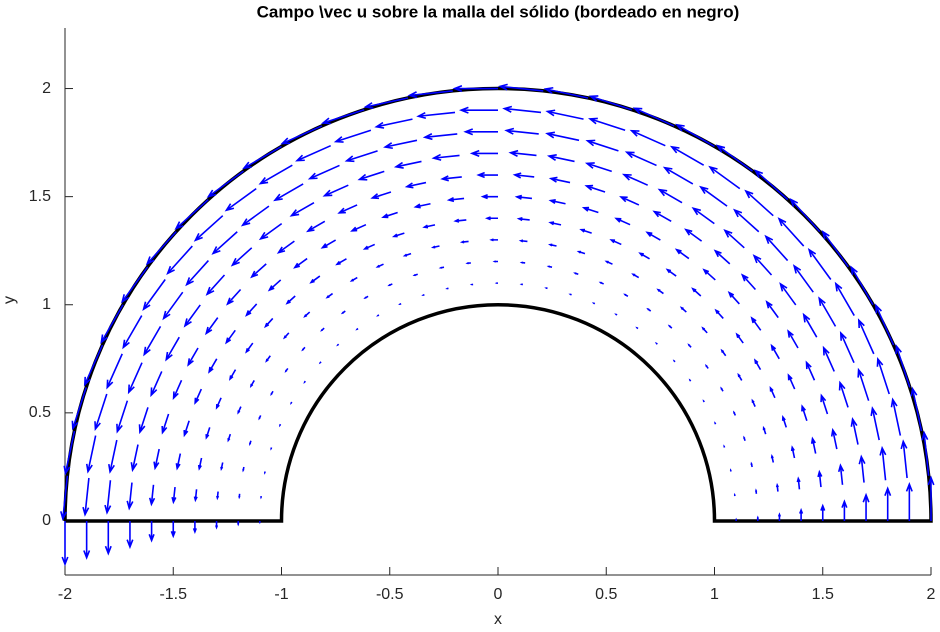  What do you see at coordinates (9, 300) in the screenshot?
I see `y-axis-label: y` at bounding box center [9, 300].